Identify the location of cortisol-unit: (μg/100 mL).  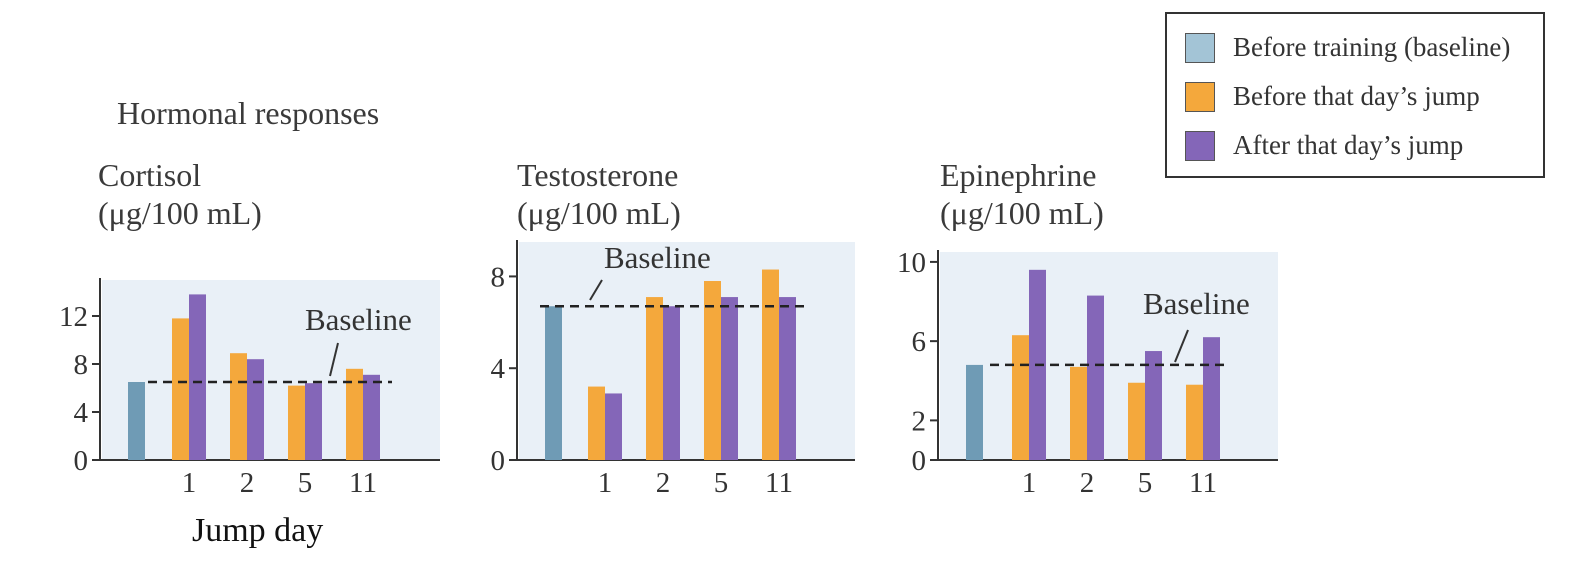
(180, 213).